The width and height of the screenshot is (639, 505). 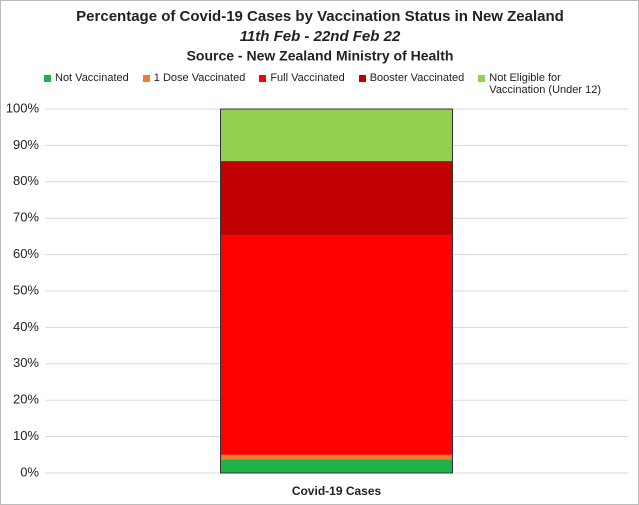 I want to click on y-tick-label: 90%, so click(x=26, y=144).